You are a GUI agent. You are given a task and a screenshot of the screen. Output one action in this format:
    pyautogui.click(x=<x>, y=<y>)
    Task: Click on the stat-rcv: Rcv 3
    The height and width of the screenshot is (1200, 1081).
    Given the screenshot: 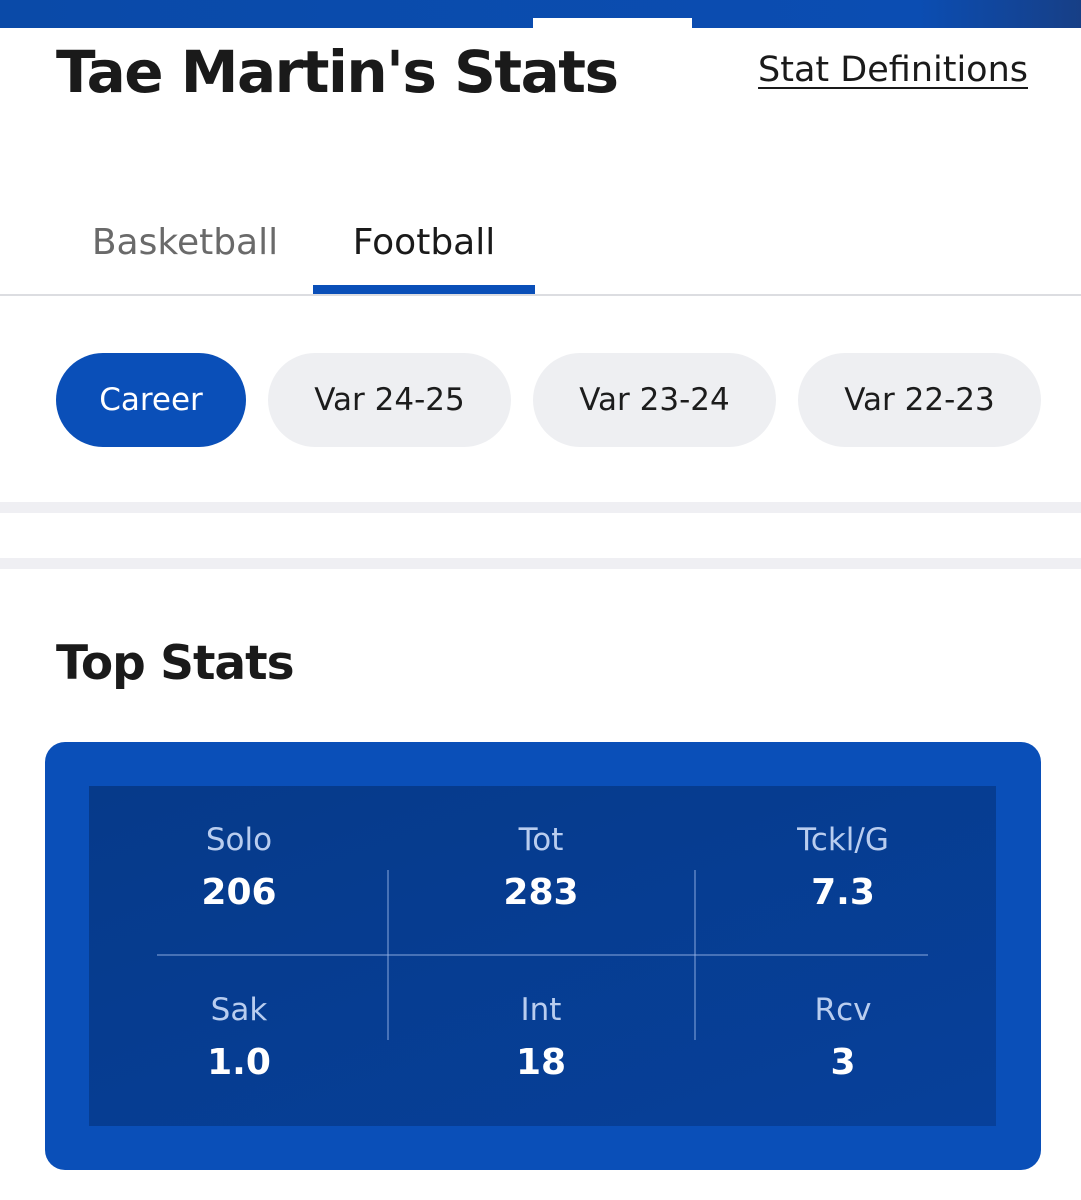 What is the action you would take?
    pyautogui.click(x=843, y=1047)
    